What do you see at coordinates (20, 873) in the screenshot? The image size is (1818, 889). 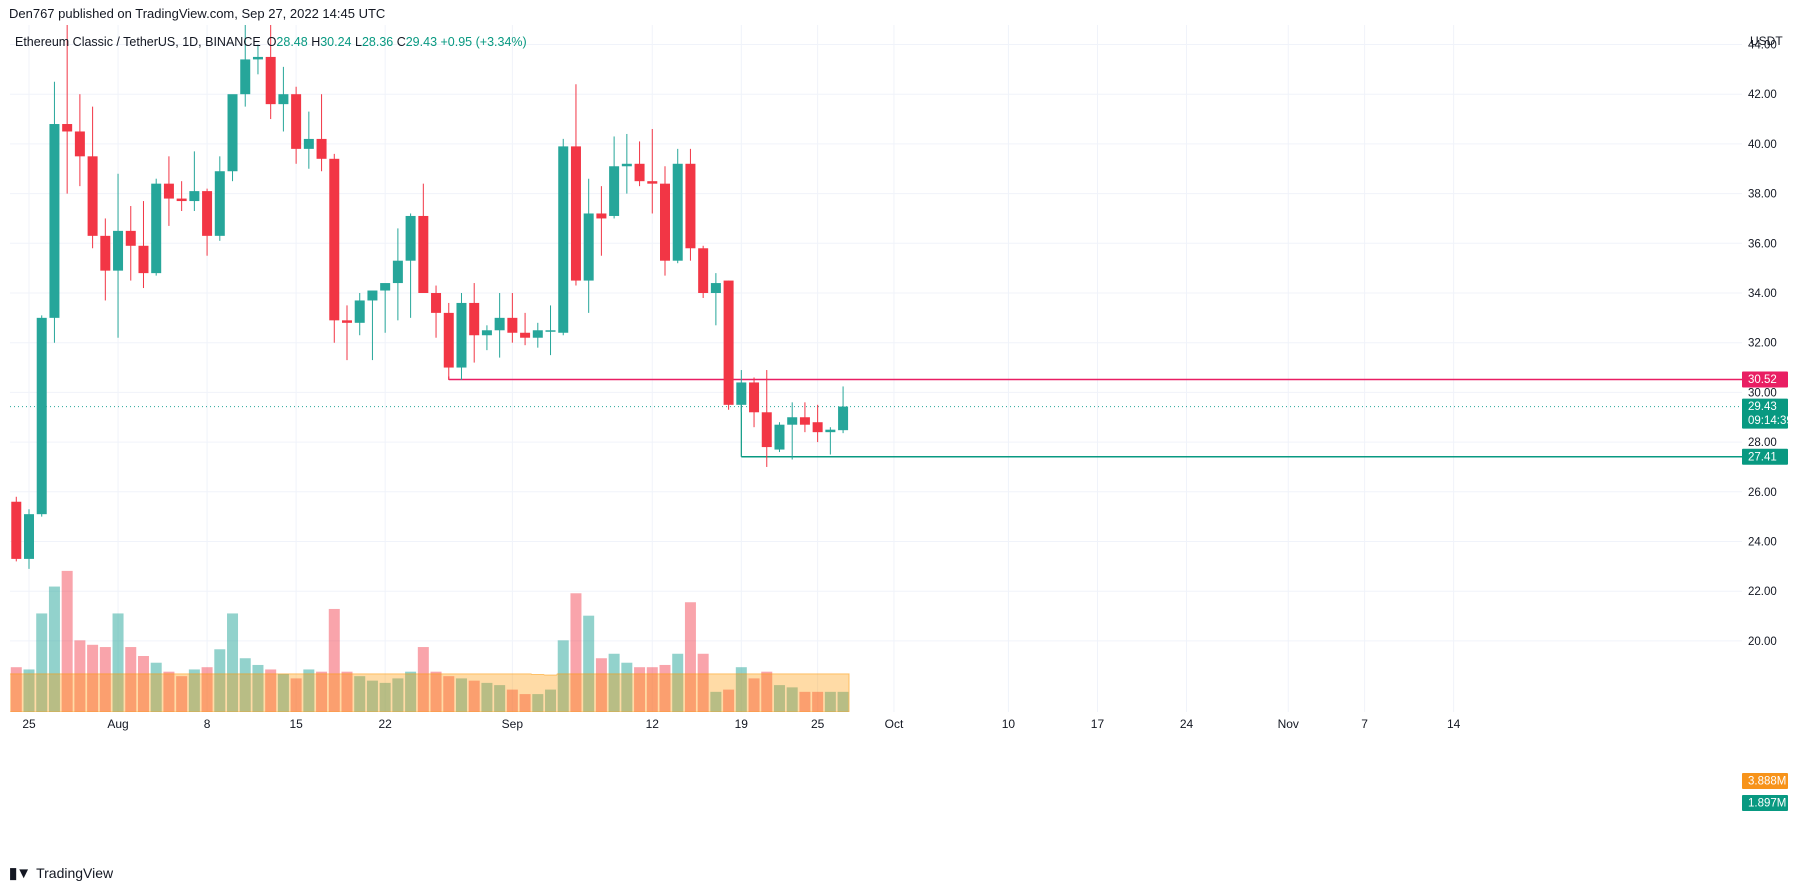 I see `tradingview-logo-icon: ▮▼` at bounding box center [20, 873].